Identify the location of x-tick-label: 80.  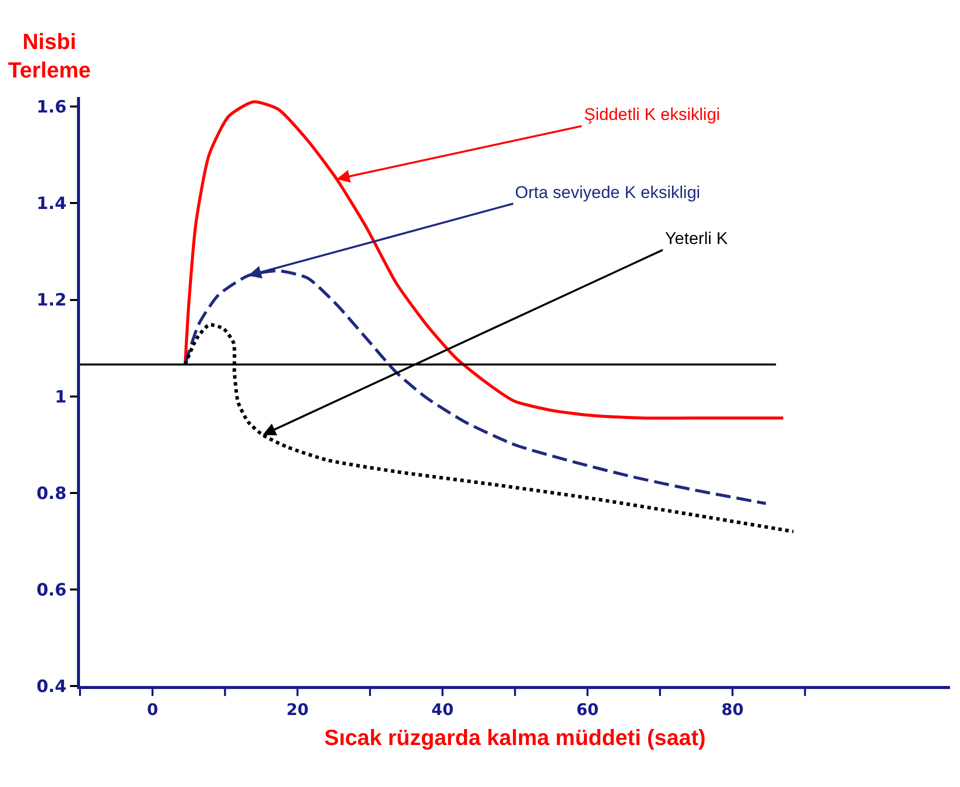
(732, 710).